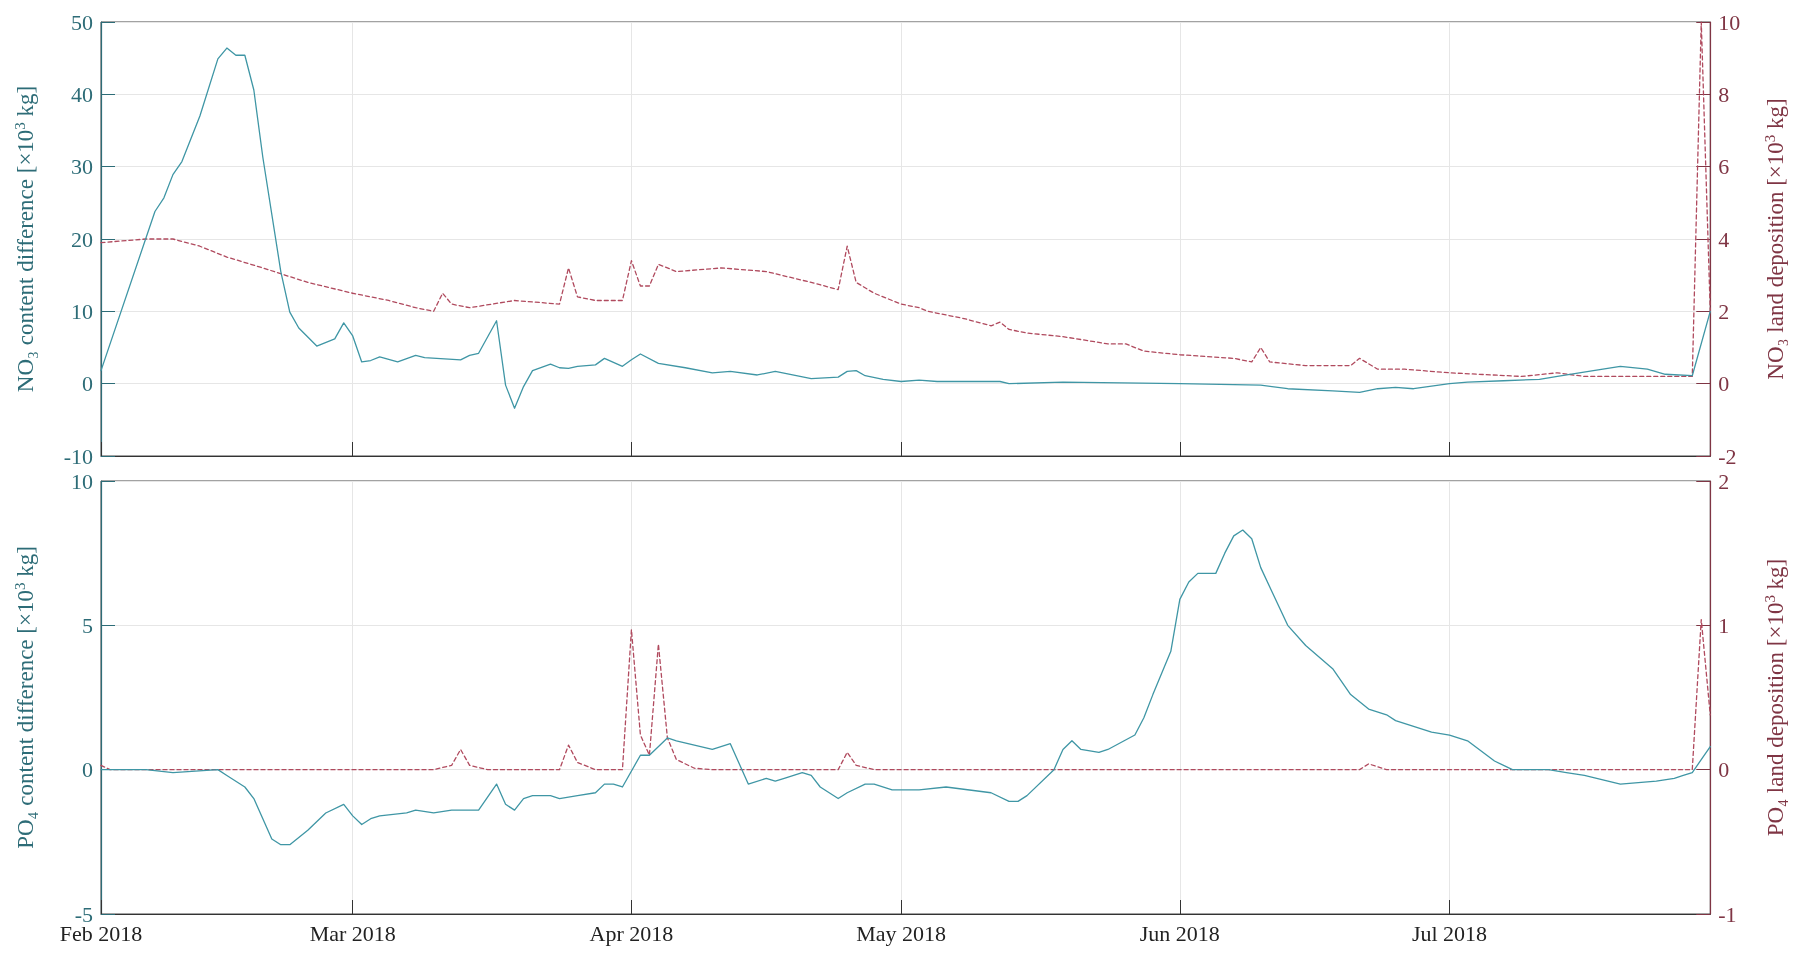  Describe the element at coordinates (25, 697) in the screenshot. I see `y-axis-title: PO₄ content difference [×103 kg]` at that location.